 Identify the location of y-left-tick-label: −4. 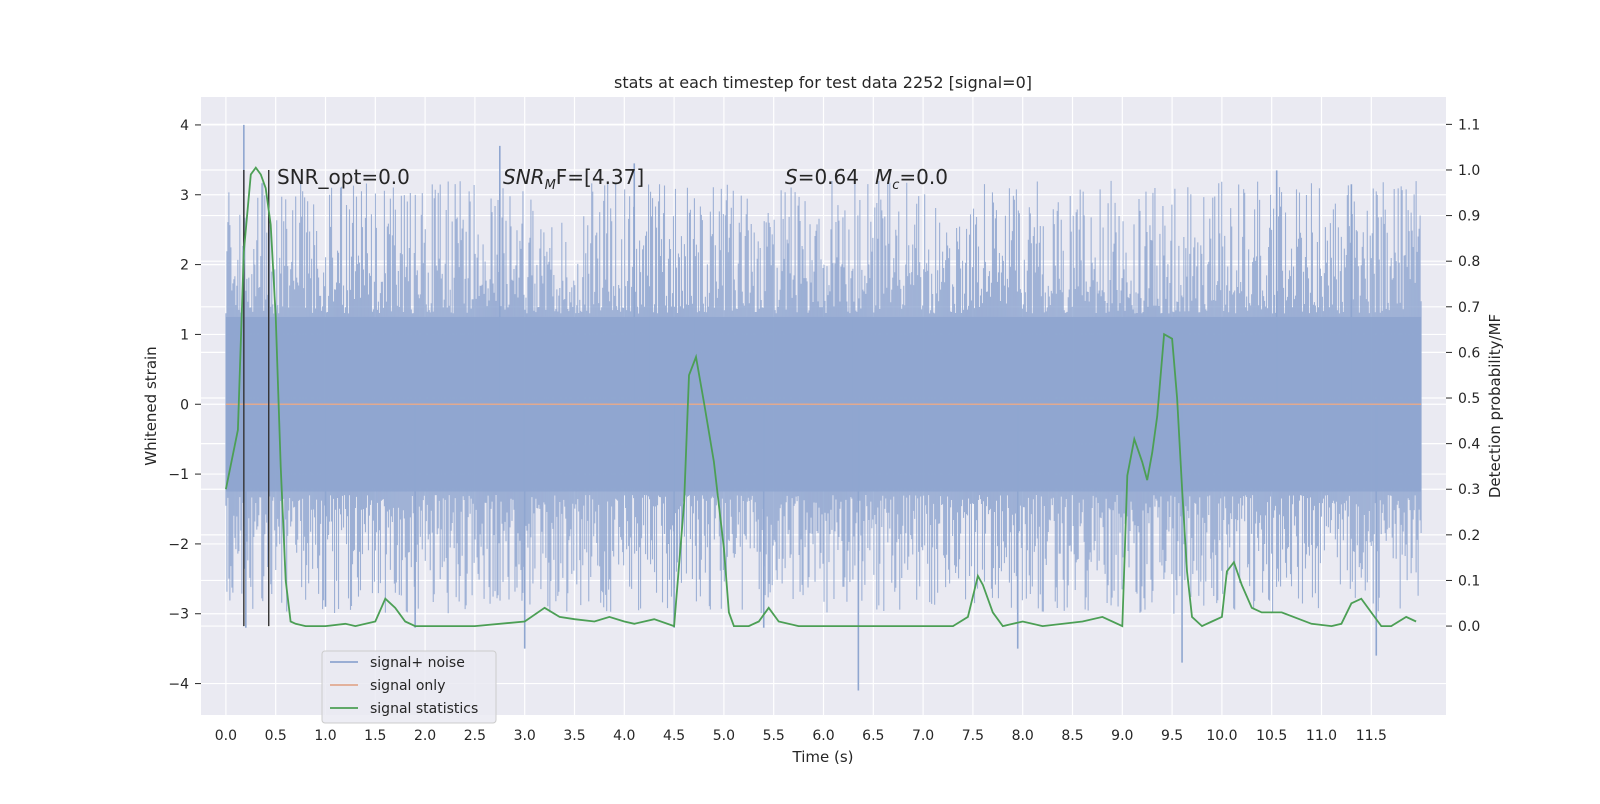
(178, 685).